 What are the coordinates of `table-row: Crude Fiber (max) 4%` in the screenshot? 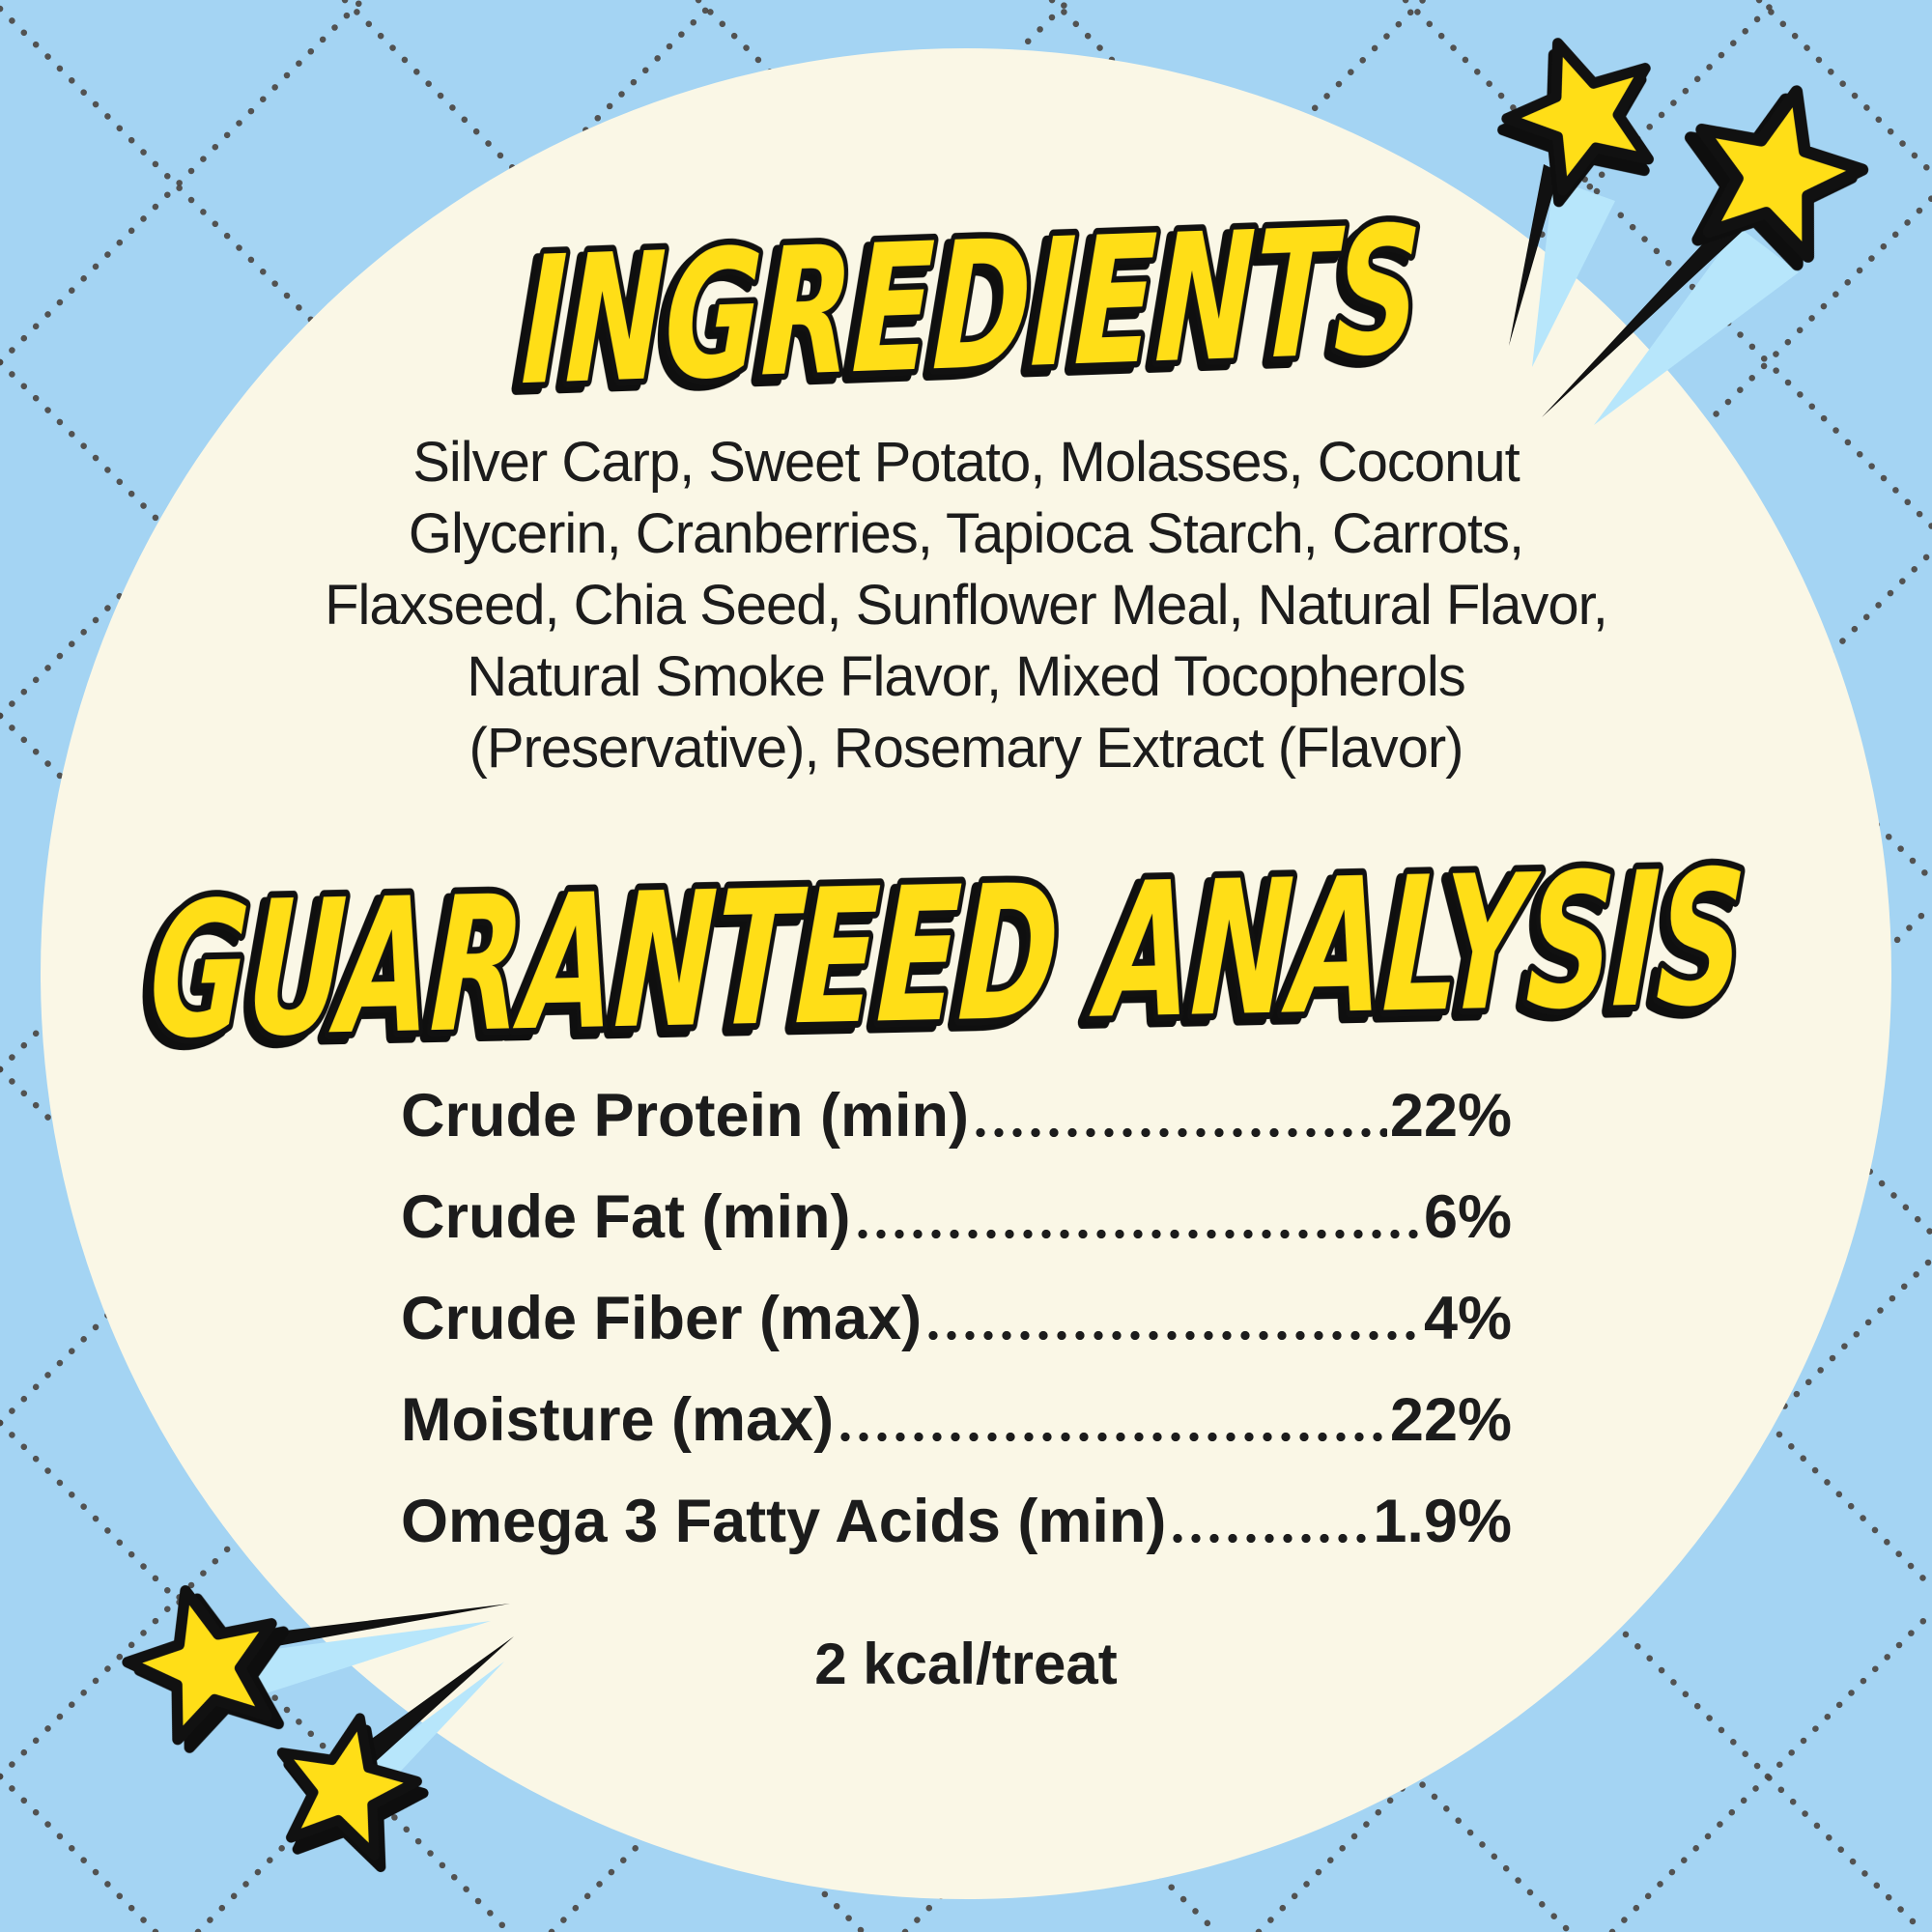 It's located at (956, 1319).